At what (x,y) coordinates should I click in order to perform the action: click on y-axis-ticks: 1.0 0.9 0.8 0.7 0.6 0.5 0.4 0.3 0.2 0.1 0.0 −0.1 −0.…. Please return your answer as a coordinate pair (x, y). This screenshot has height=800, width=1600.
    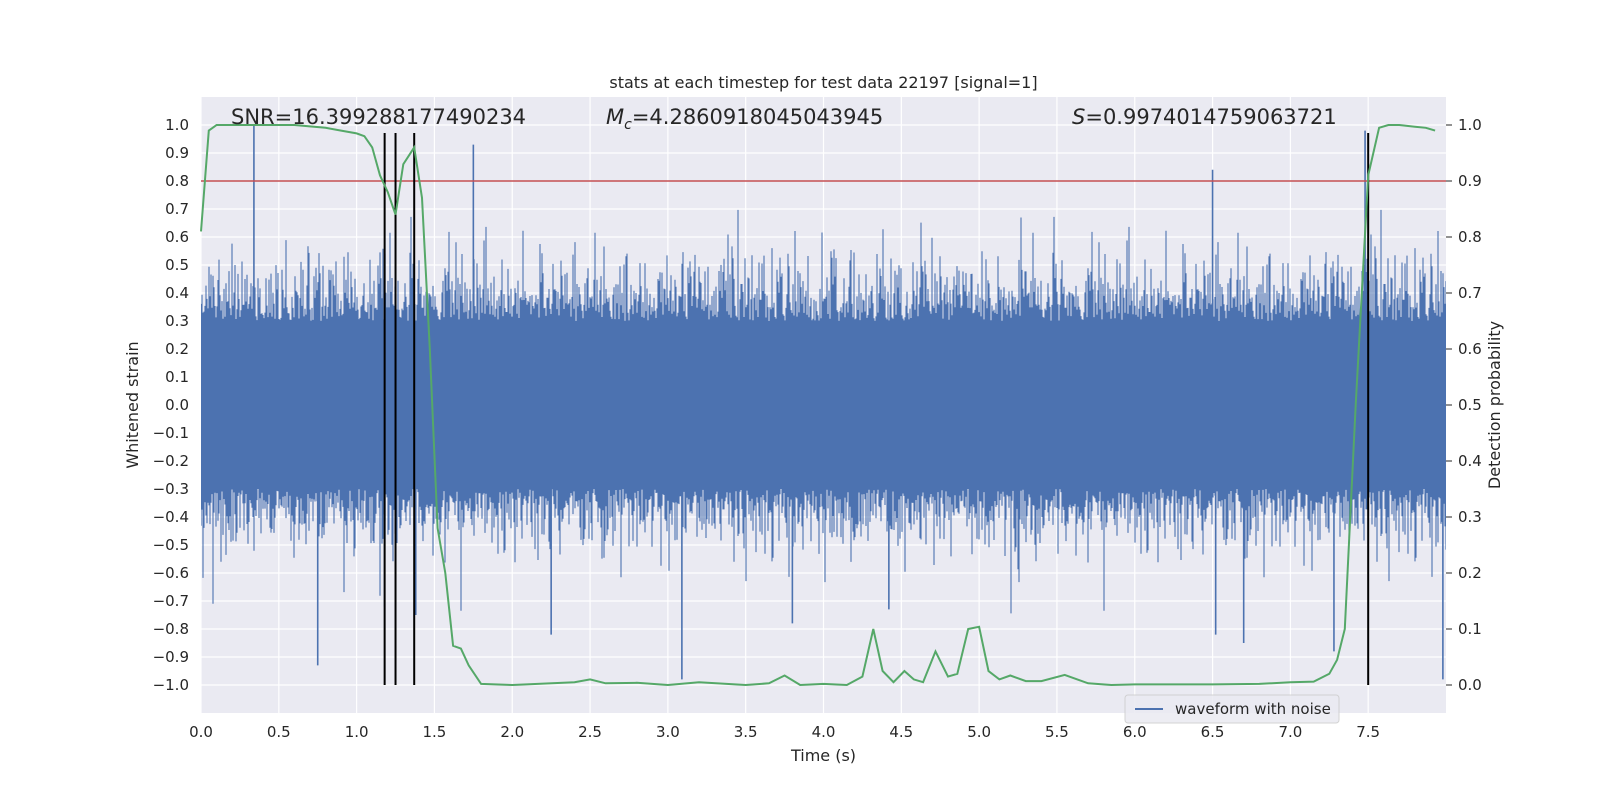
    Looking at the image, I should click on (171, 405).